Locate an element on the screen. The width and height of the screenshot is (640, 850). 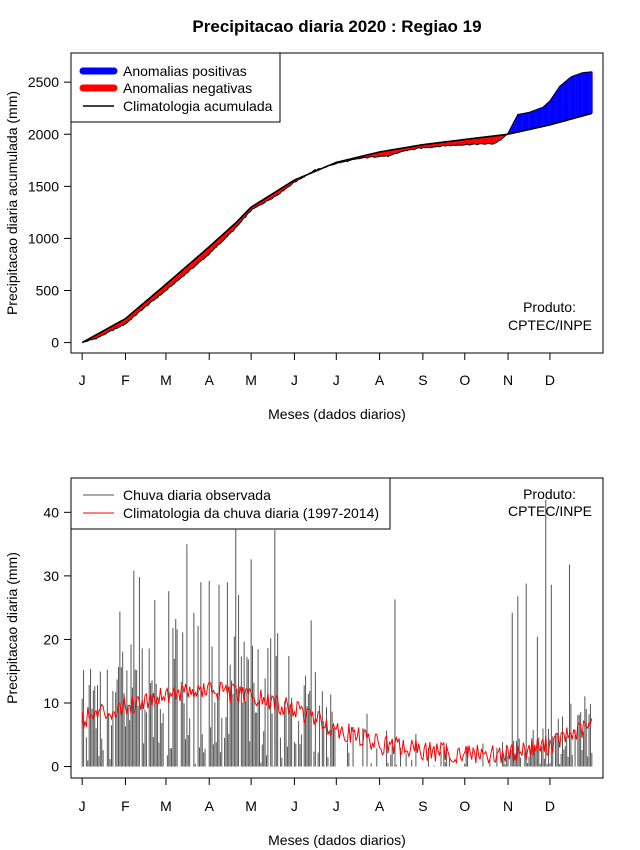
y-axis-title-top: Precipitacao diaria acumulada (mm) is located at coordinates (12, 203).